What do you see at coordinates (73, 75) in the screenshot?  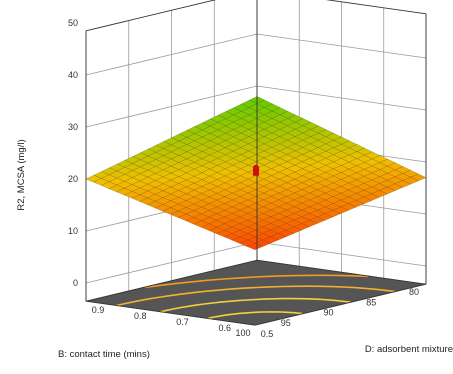 I see `z-tick-label: 40` at bounding box center [73, 75].